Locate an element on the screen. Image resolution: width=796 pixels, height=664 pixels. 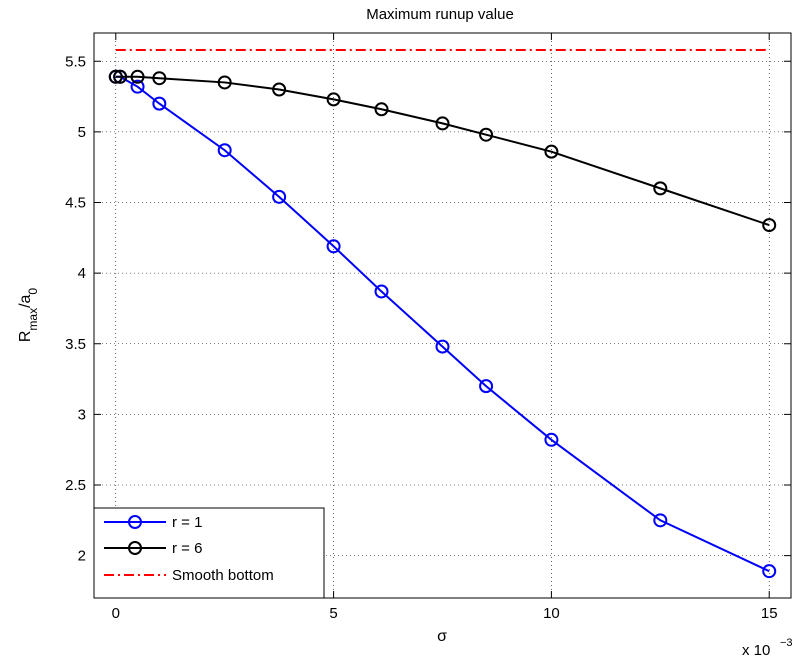
y-label-sub1: max is located at coordinates (33, 319).